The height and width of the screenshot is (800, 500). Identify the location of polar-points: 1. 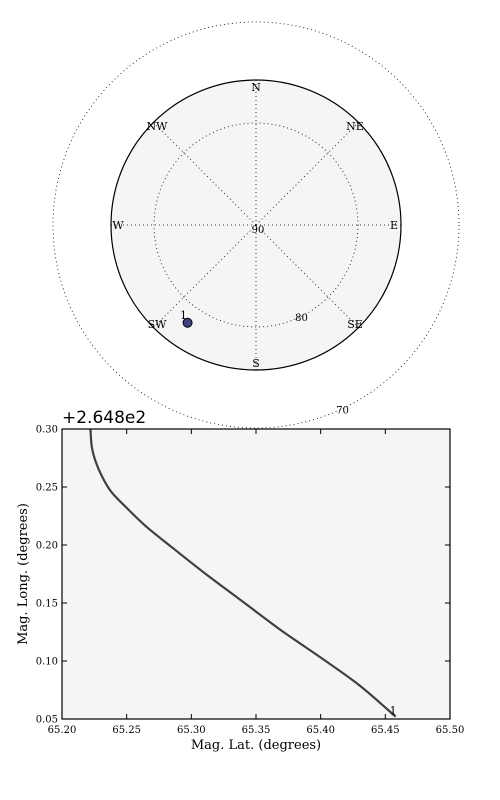
(186, 318).